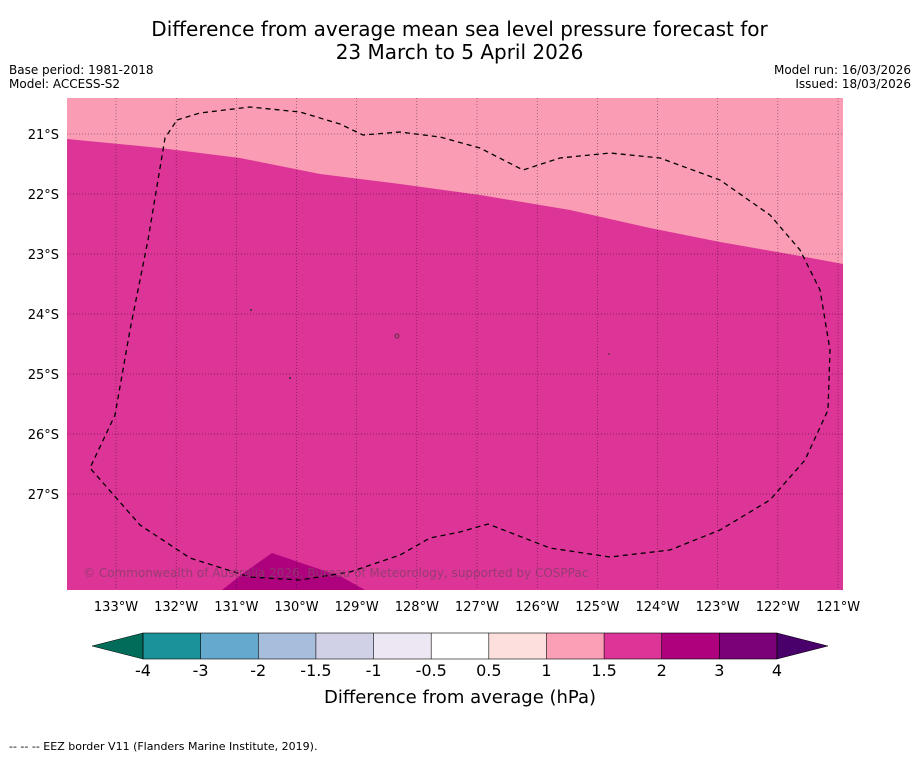 The height and width of the screenshot is (758, 919). I want to click on colorbar-tick-label: 4, so click(777, 670).